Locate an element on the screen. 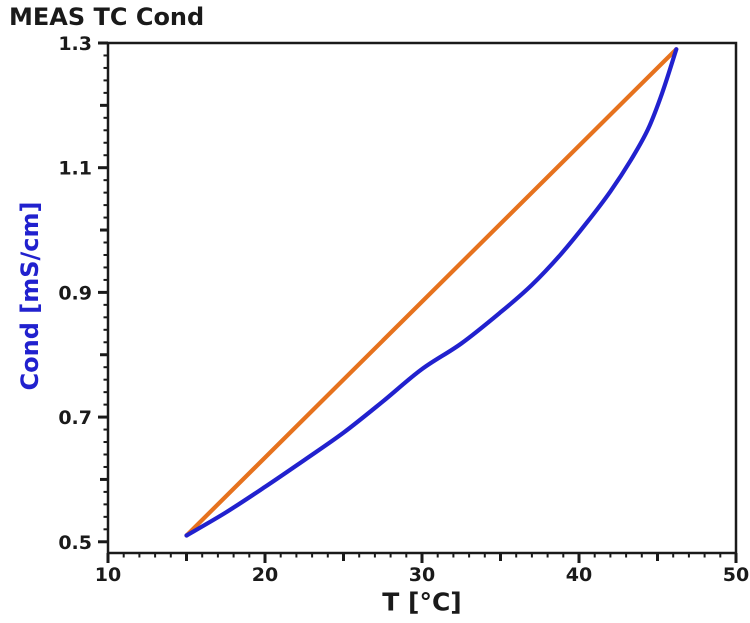  x-axis-ticks: 10 20 30 40 50 is located at coordinates (422, 569).